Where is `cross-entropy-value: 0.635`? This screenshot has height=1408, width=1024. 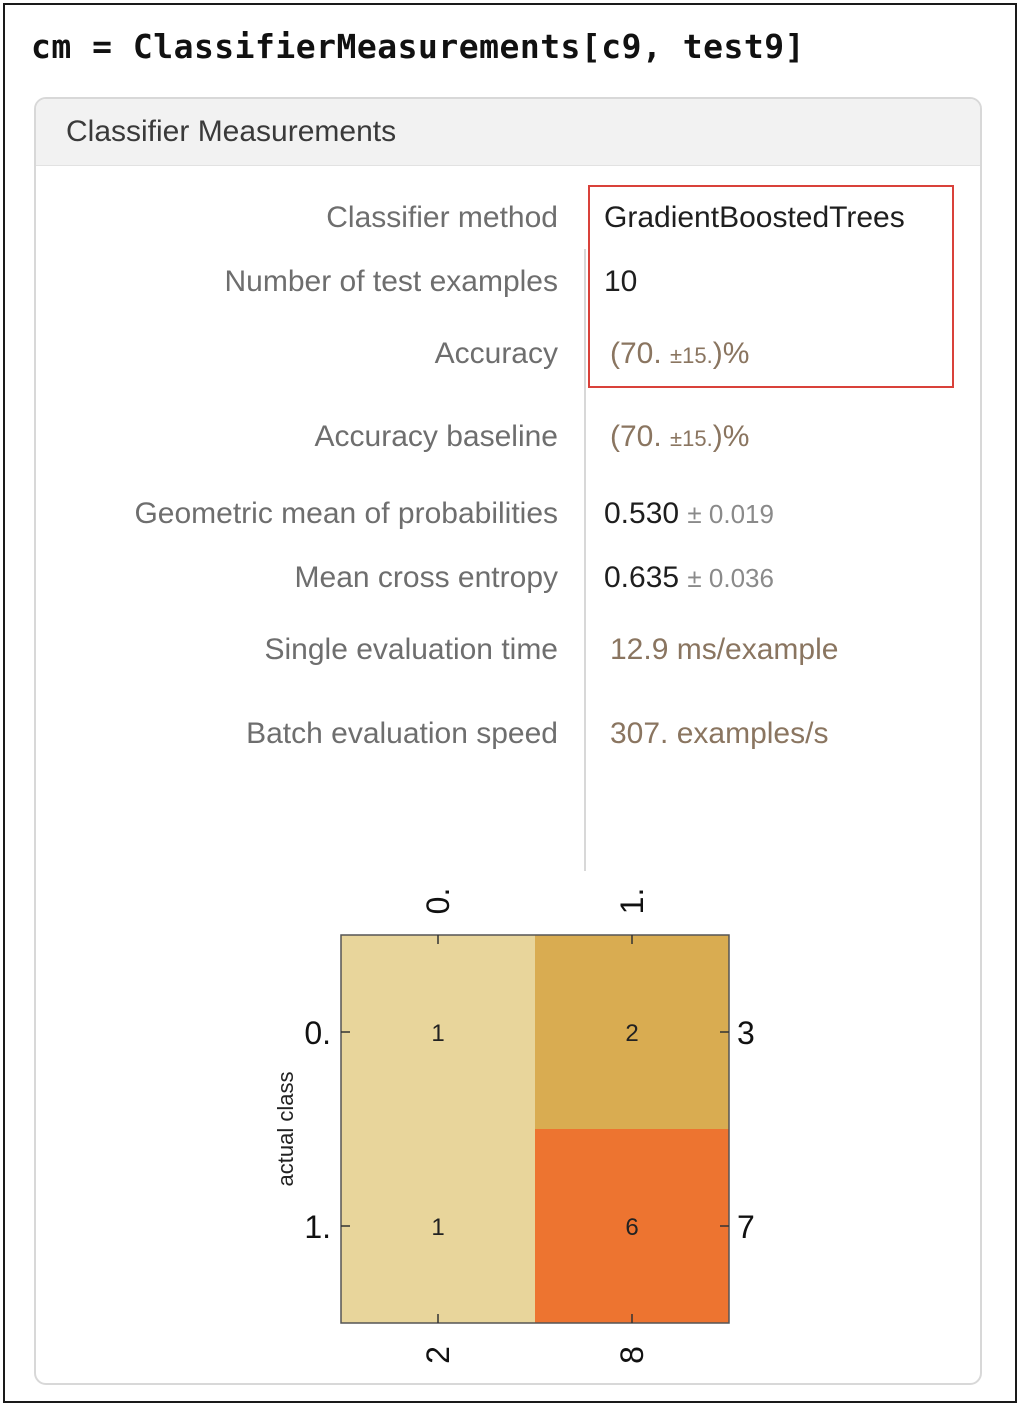 cross-entropy-value: 0.635 is located at coordinates (642, 577).